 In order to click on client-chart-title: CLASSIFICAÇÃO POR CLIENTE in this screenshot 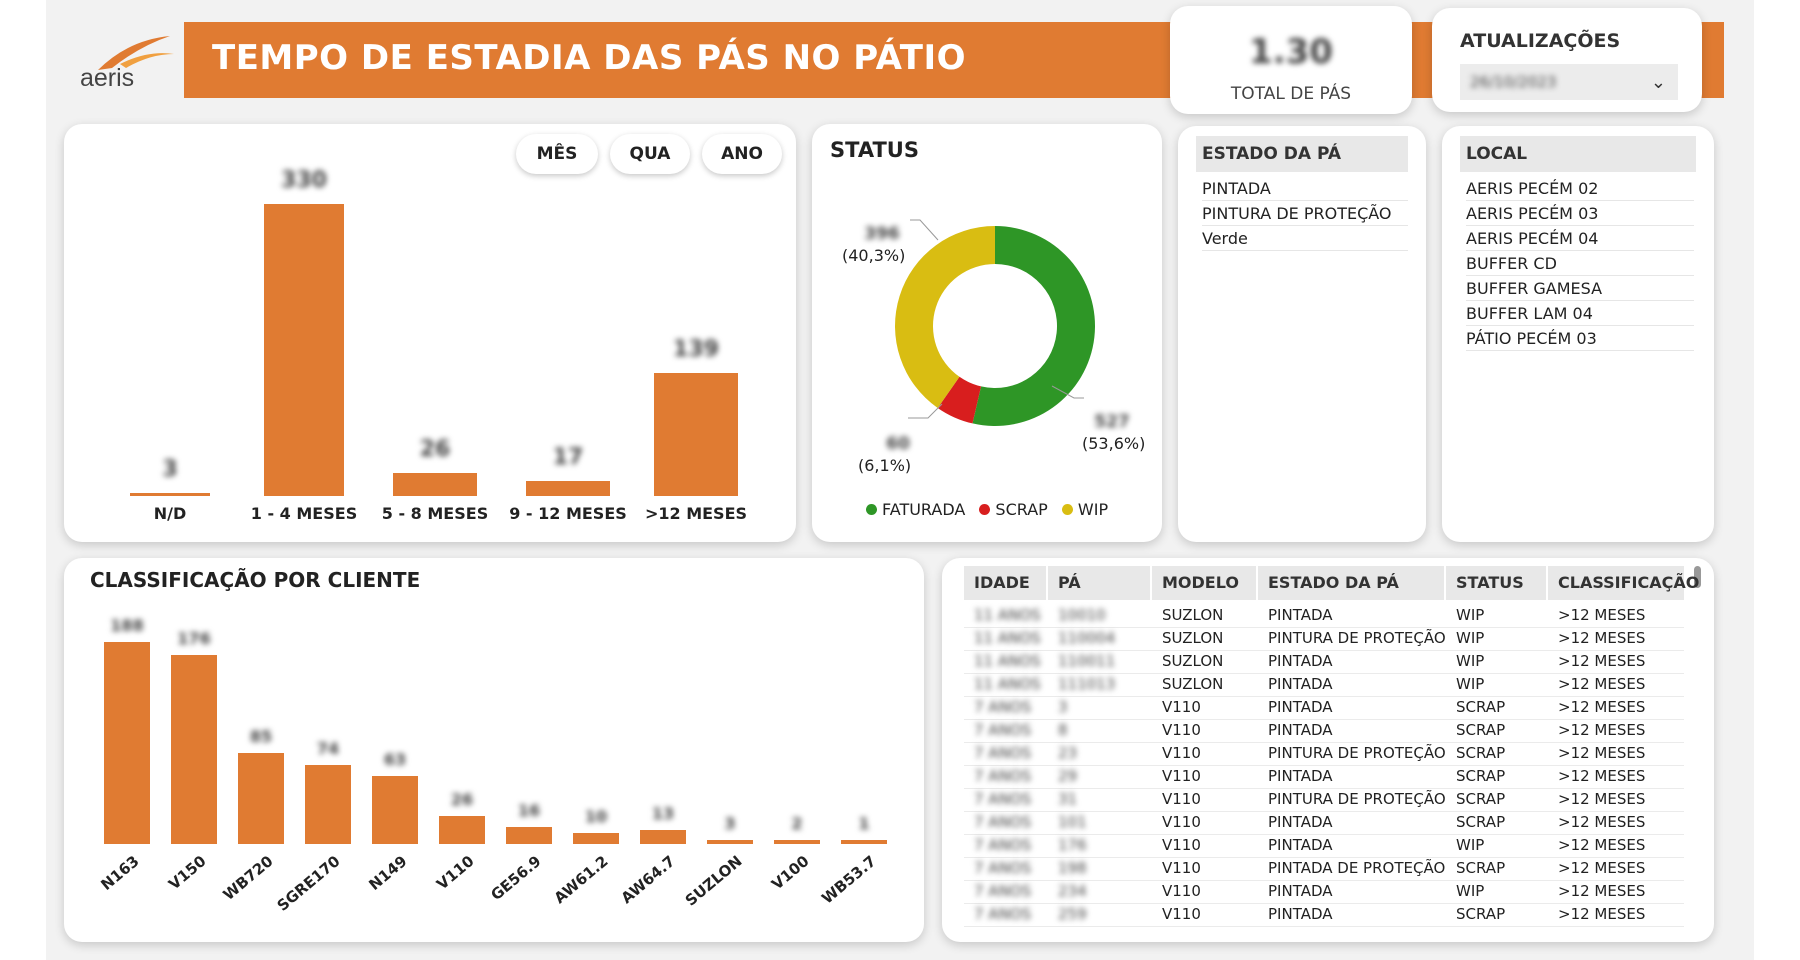, I will do `click(255, 580)`.